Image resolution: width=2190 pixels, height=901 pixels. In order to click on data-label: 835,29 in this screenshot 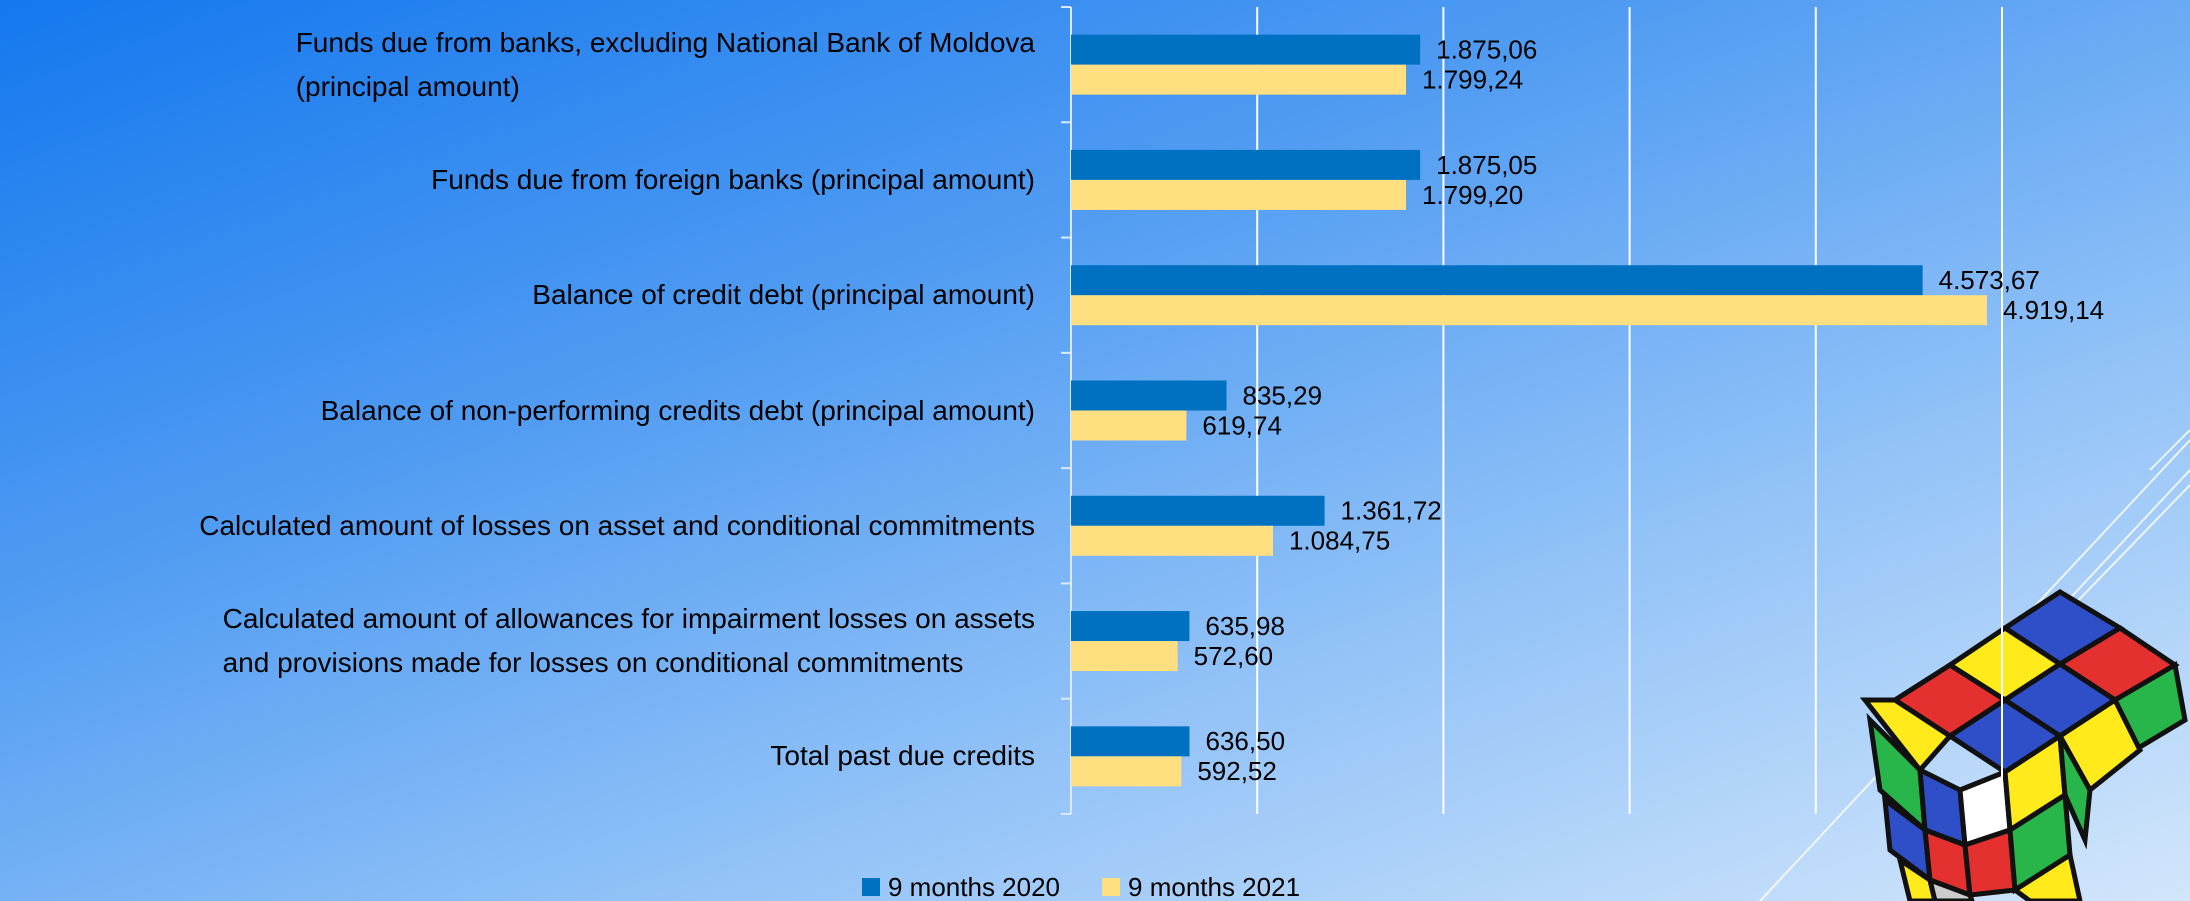, I will do `click(1283, 395)`.